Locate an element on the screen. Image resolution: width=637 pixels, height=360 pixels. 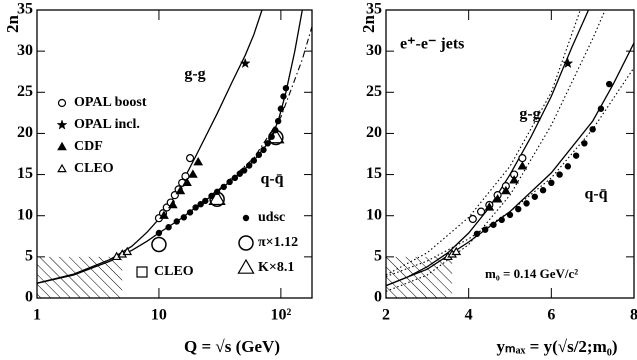
legend-label: udsc is located at coordinates (271, 217).